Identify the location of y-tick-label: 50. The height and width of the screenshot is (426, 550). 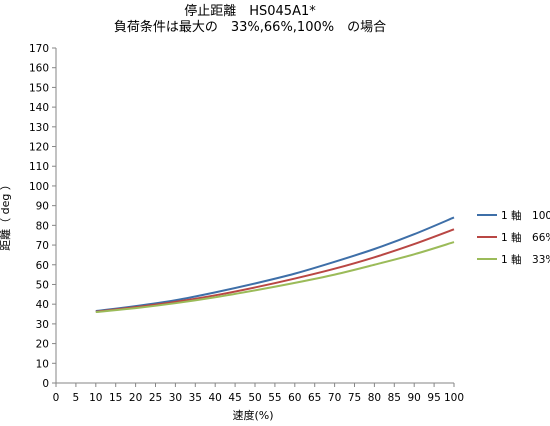
(42, 285).